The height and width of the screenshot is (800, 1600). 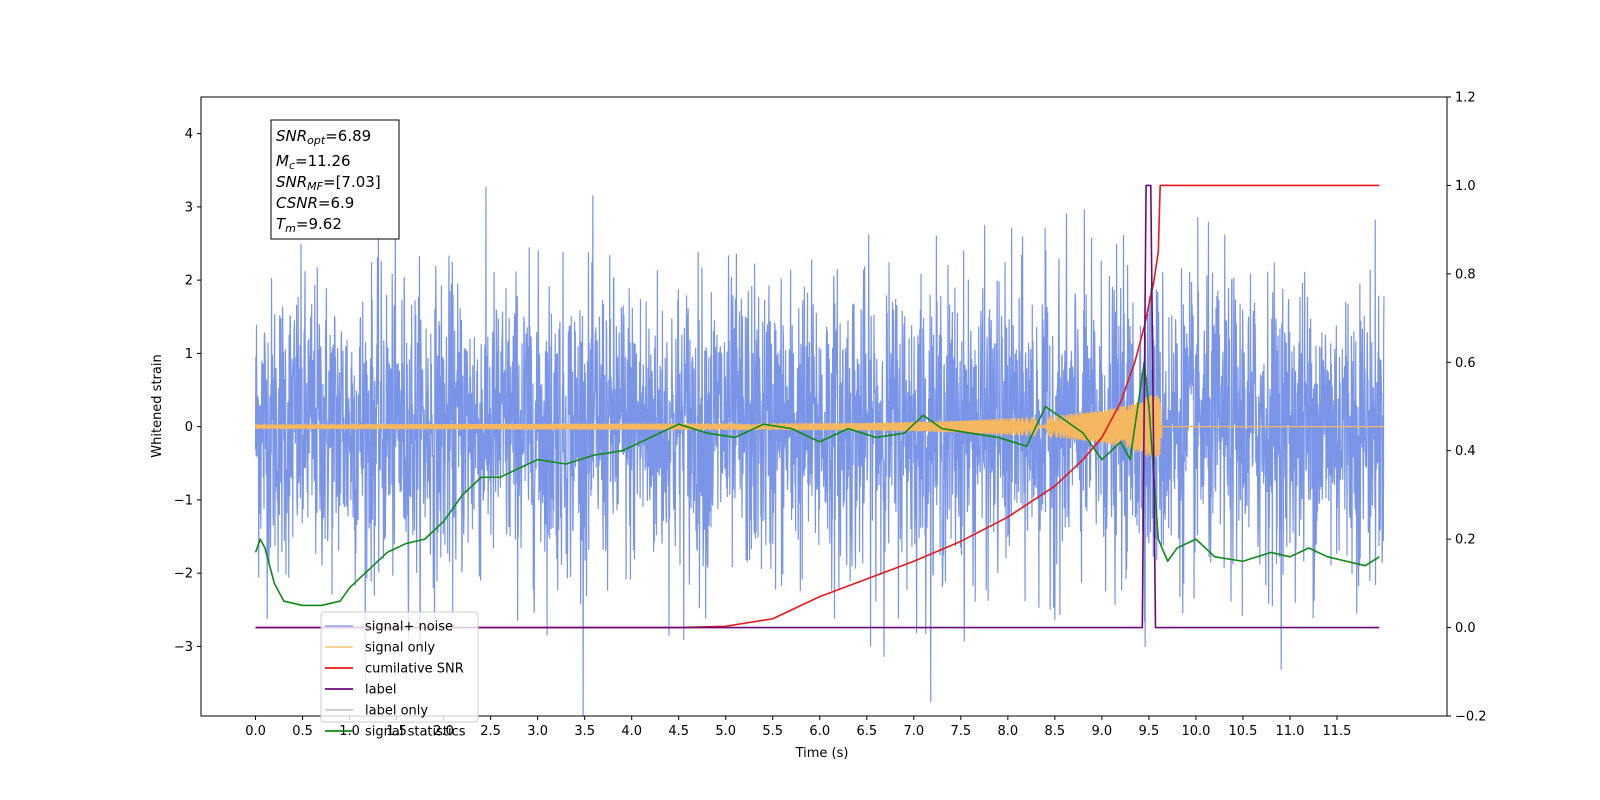 What do you see at coordinates (1336, 731) in the screenshot?
I see `x-tick-label: 11.5` at bounding box center [1336, 731].